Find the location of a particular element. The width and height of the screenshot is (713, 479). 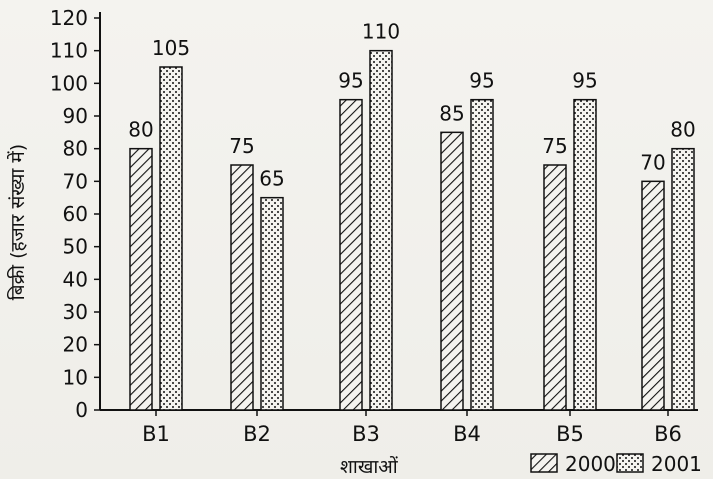

bar-b6-2000 is located at coordinates (653, 295).